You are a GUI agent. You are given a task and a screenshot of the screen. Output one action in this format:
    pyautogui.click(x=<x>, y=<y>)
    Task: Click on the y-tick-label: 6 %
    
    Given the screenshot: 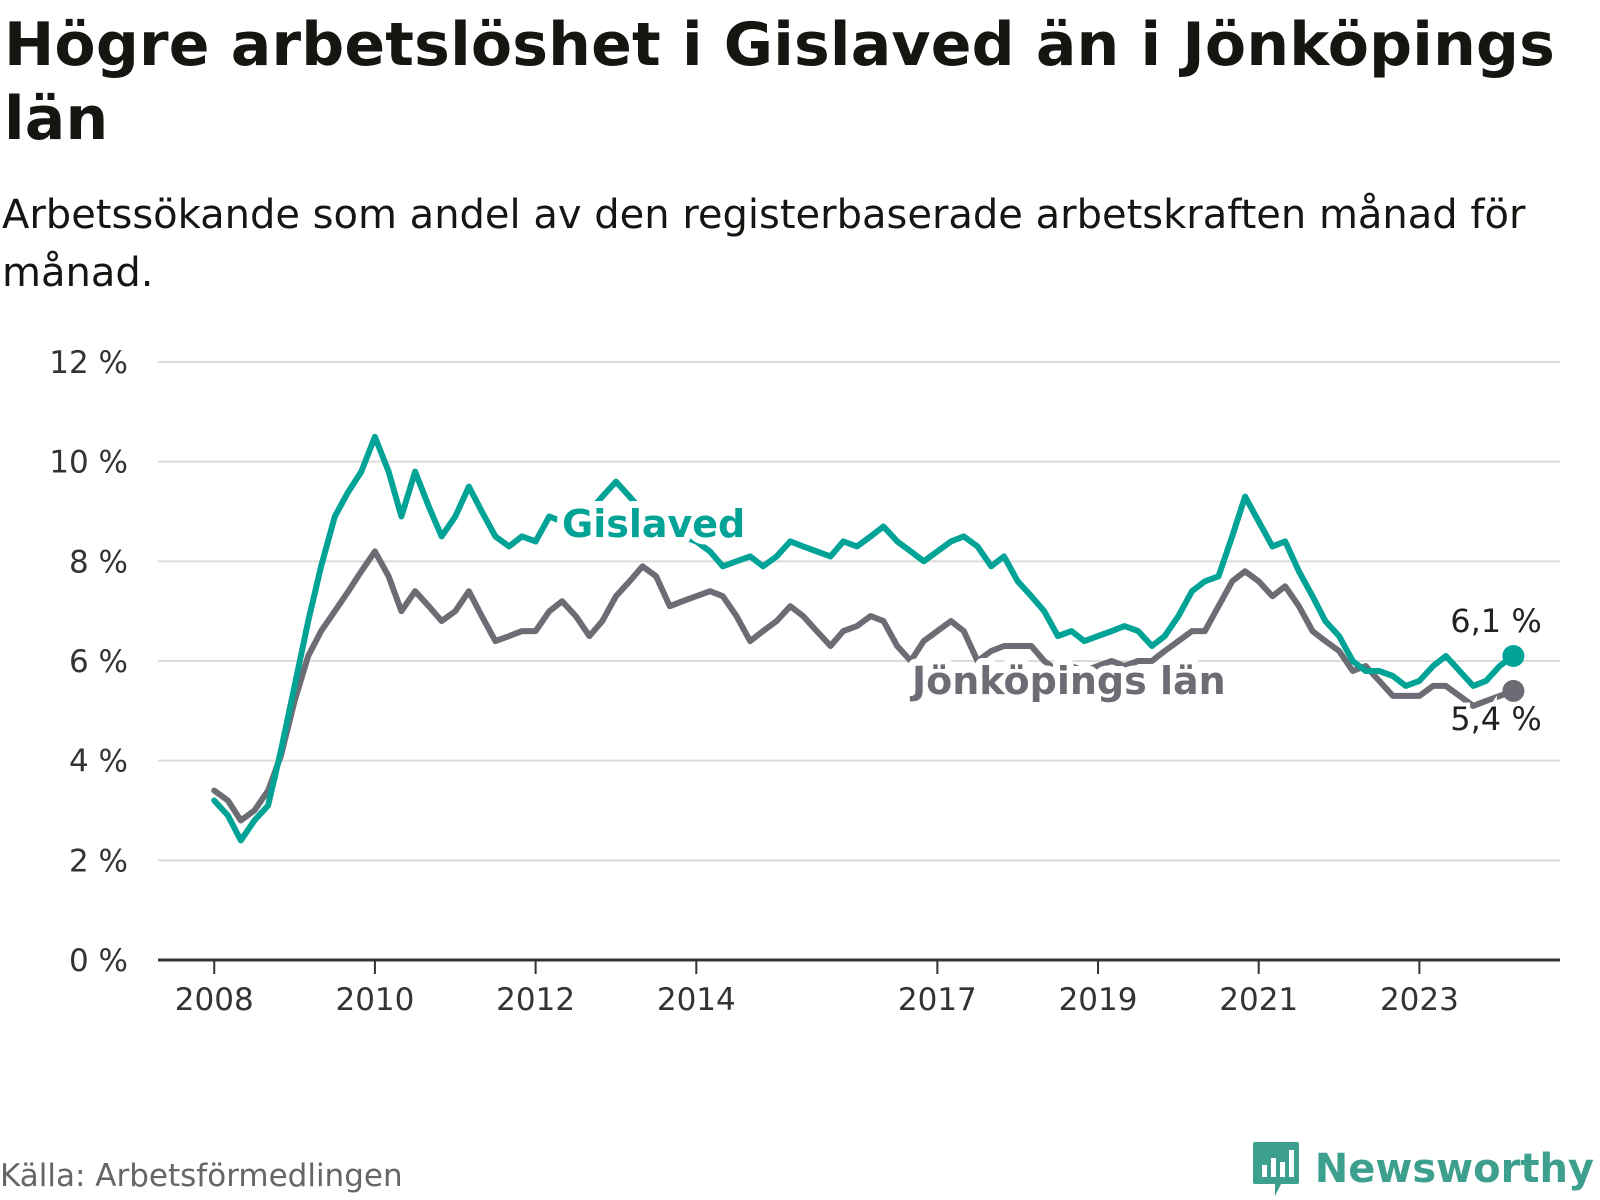 What is the action you would take?
    pyautogui.click(x=98, y=662)
    